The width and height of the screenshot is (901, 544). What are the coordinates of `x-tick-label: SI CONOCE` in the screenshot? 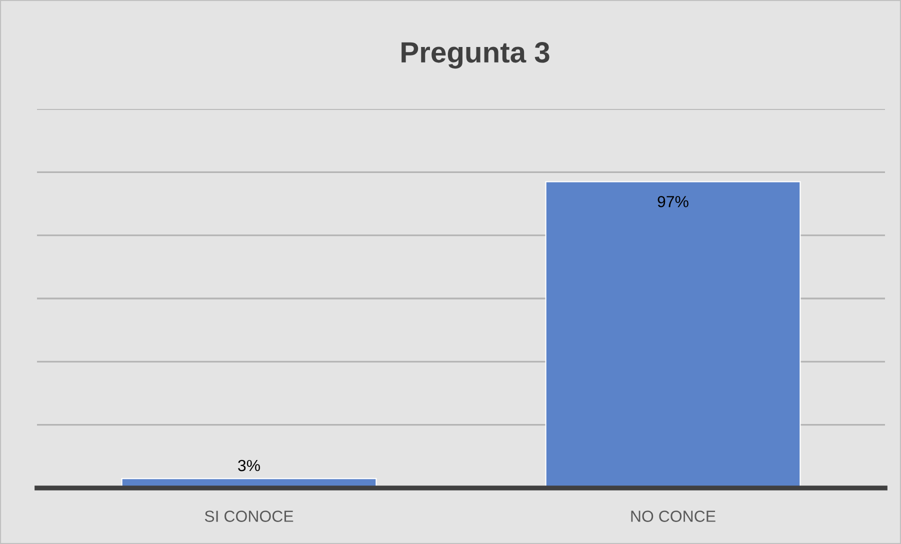 It's located at (249, 516).